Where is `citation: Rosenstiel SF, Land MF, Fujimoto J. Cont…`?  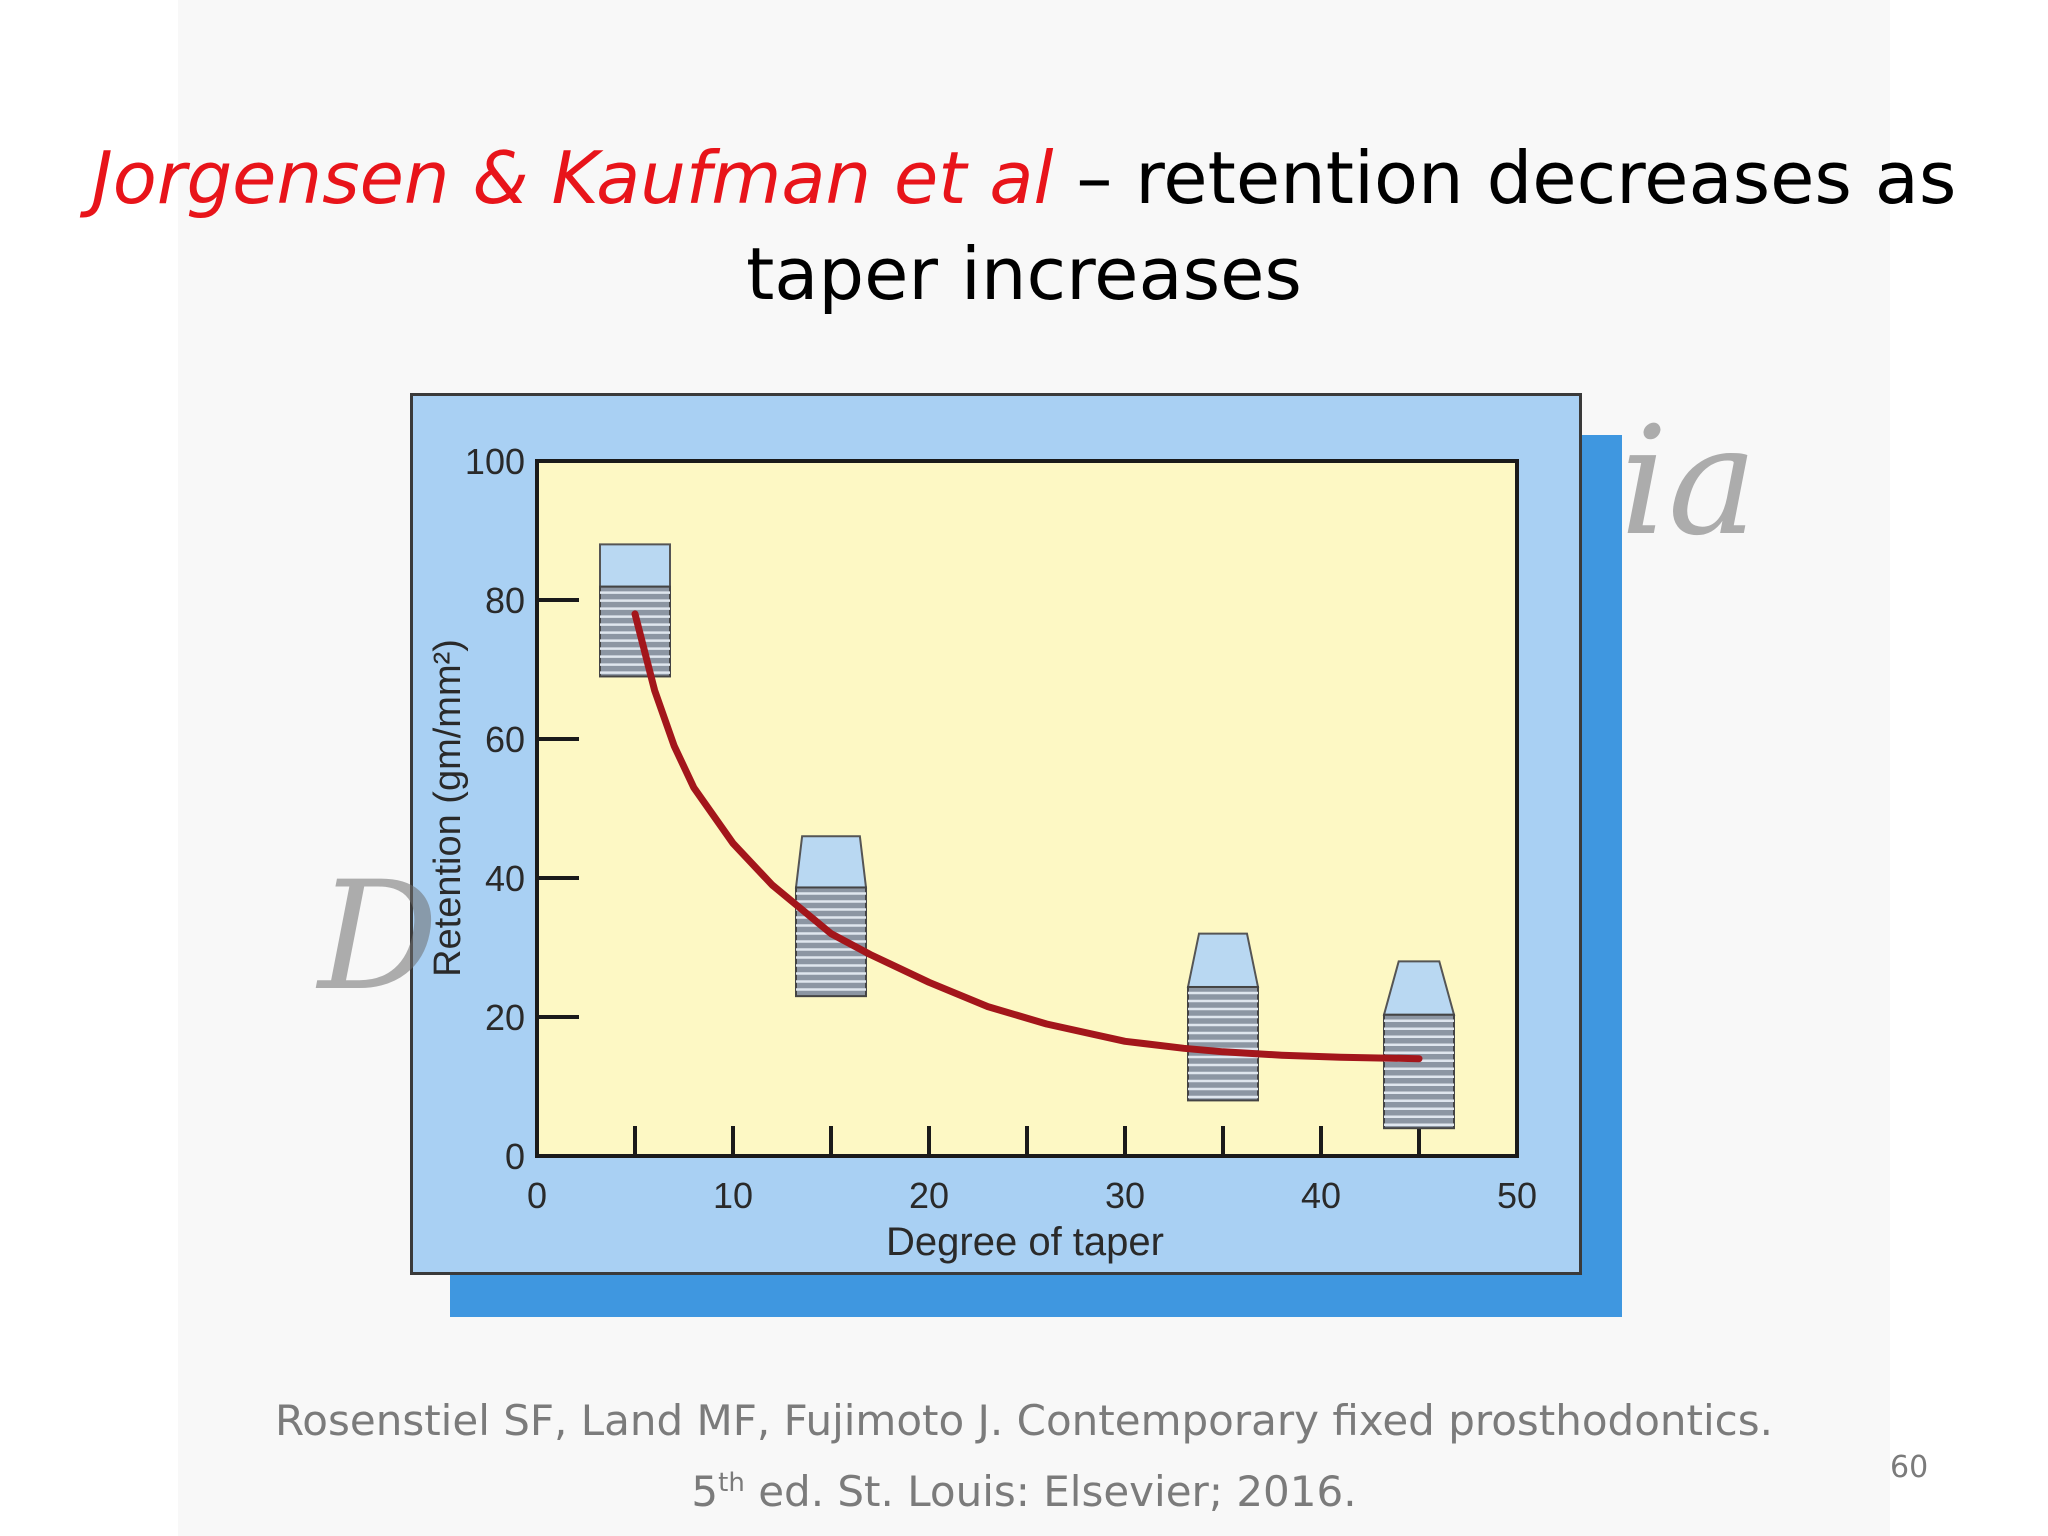 citation: Rosenstiel SF, Land MF, Fujimoto J. Cont… is located at coordinates (1024, 1456).